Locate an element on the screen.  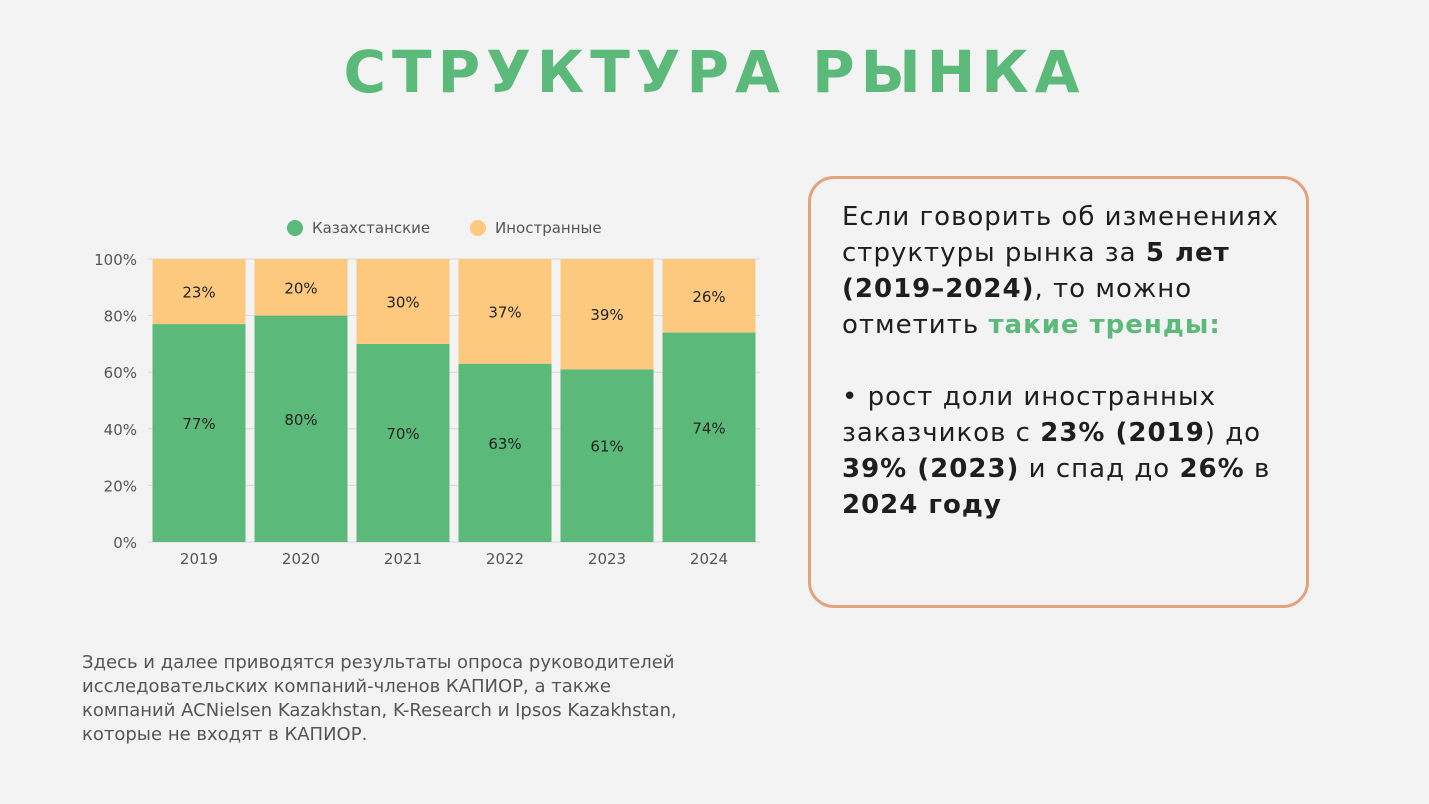
y-tick-label: 80% is located at coordinates (120, 317).